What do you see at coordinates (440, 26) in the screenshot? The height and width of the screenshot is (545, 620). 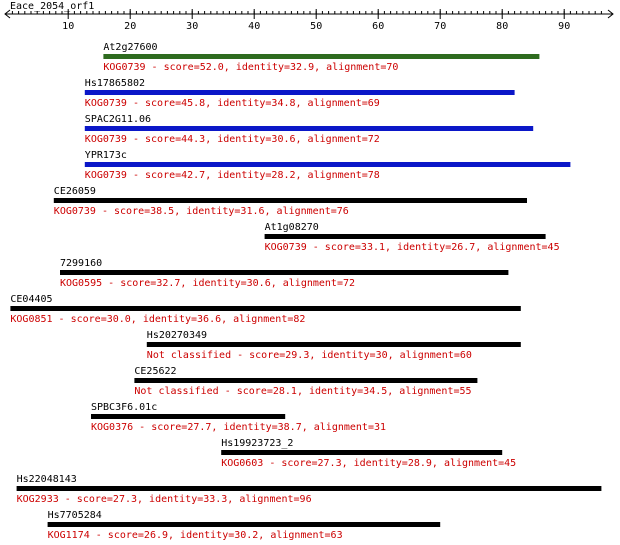 I see `axis-tick-label: 70` at bounding box center [440, 26].